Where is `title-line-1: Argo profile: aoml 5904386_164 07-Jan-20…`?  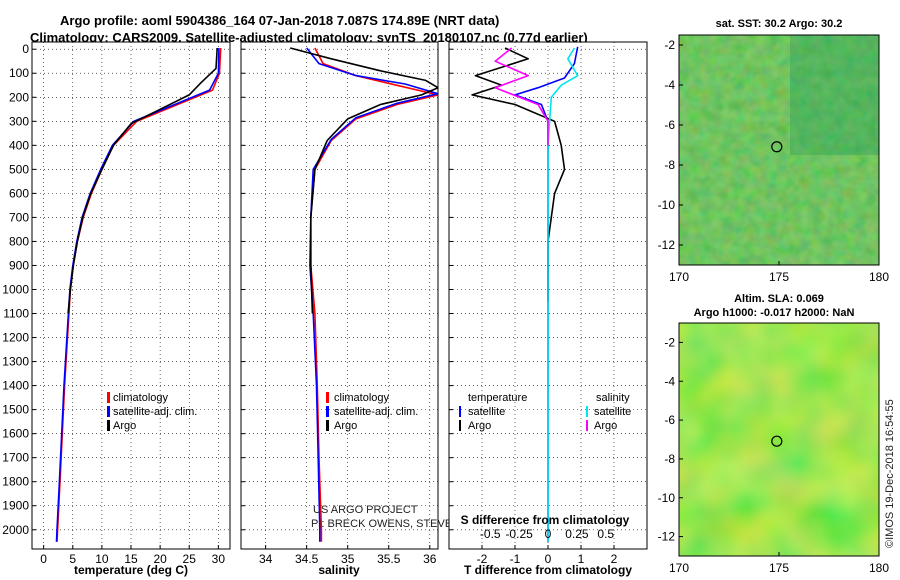 title-line-1: Argo profile: aoml 5904386_164 07-Jan-20… is located at coordinates (279, 20).